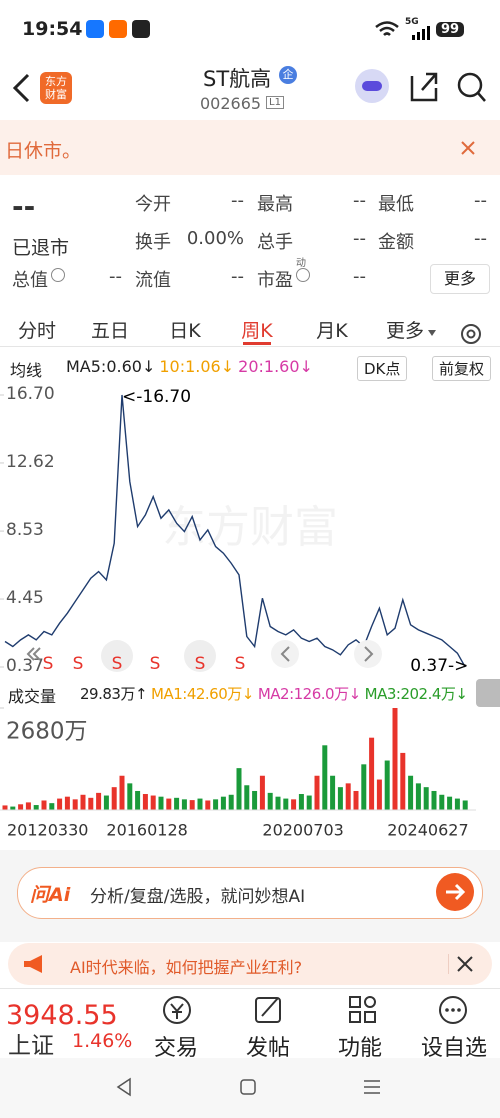 This screenshot has width=500, height=1118. Describe the element at coordinates (118, 29) in the screenshot. I see `app-icons` at that location.